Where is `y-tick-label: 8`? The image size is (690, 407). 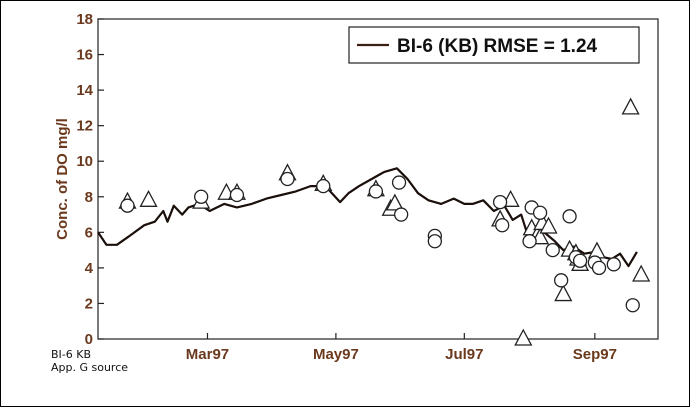 y-tick-label: 8 is located at coordinates (89, 197).